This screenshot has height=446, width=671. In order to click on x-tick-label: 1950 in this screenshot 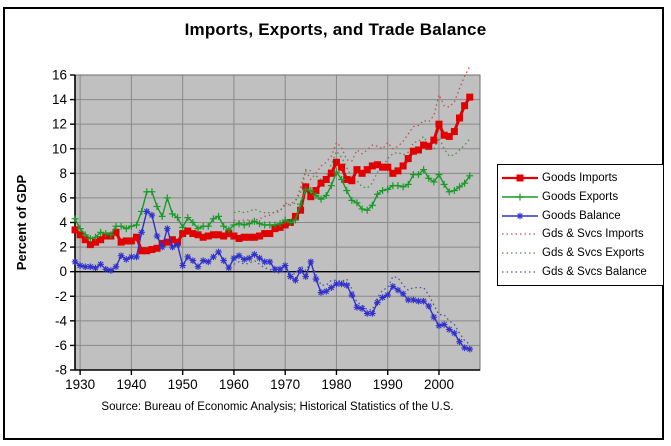, I will do `click(183, 384)`.